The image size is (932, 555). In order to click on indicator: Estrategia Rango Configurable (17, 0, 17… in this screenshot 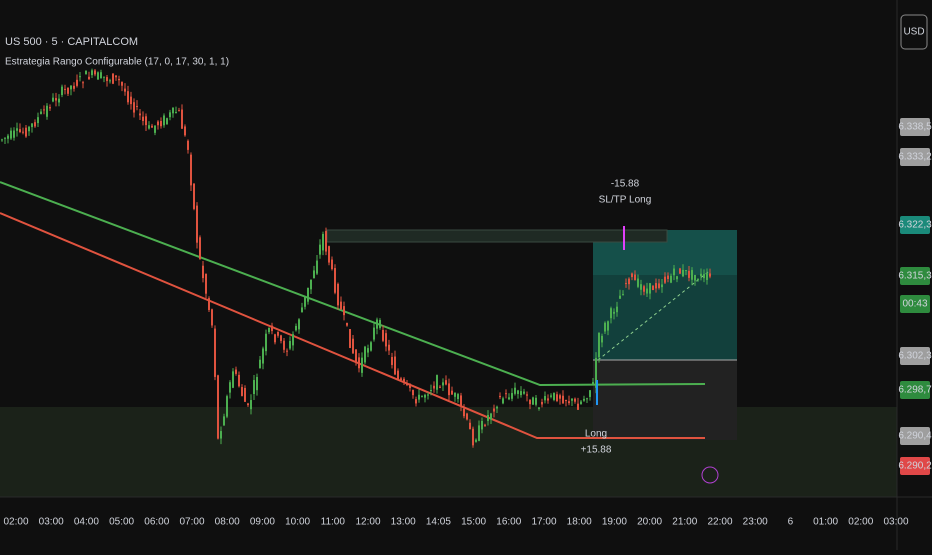, I will do `click(117, 62)`.